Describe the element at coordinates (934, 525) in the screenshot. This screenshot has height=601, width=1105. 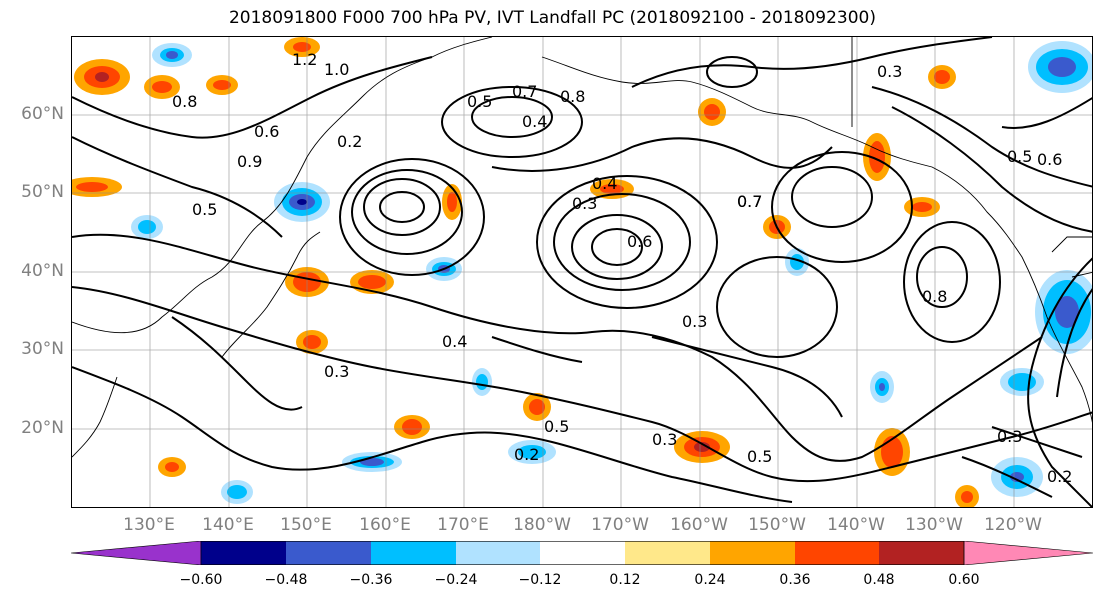
I see `lon-label-130w: 130°W` at that location.